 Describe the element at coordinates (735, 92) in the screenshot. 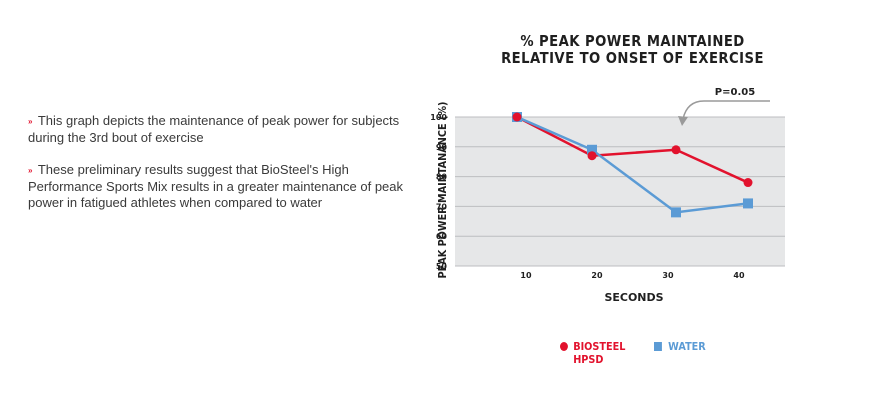

I see `p-value-annotation: P=0.05` at that location.